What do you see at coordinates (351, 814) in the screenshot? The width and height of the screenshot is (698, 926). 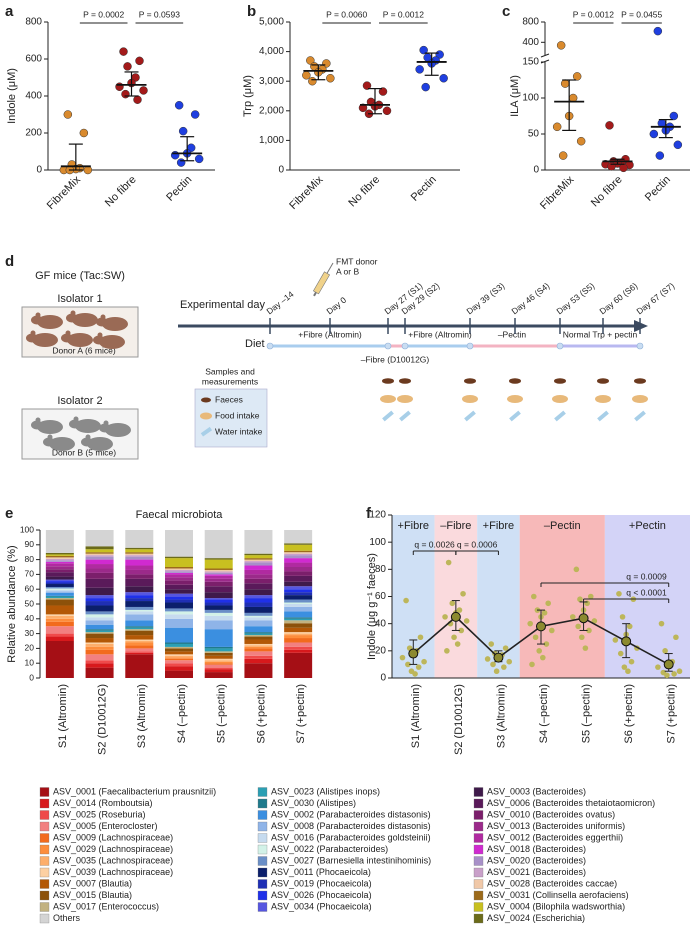 I see `legend-label: ASV_0002 (Parabacteroides distasonis)` at bounding box center [351, 814].